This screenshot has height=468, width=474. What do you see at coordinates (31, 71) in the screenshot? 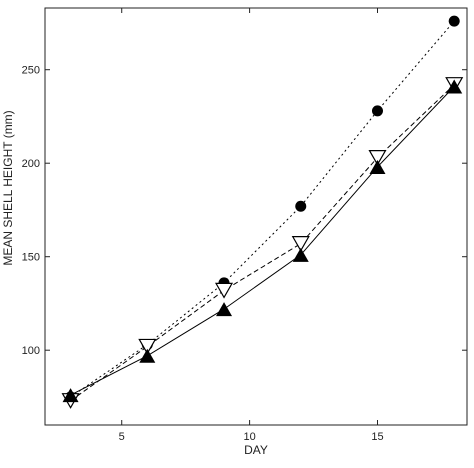
I see `y-tick-label: 250` at bounding box center [31, 71].